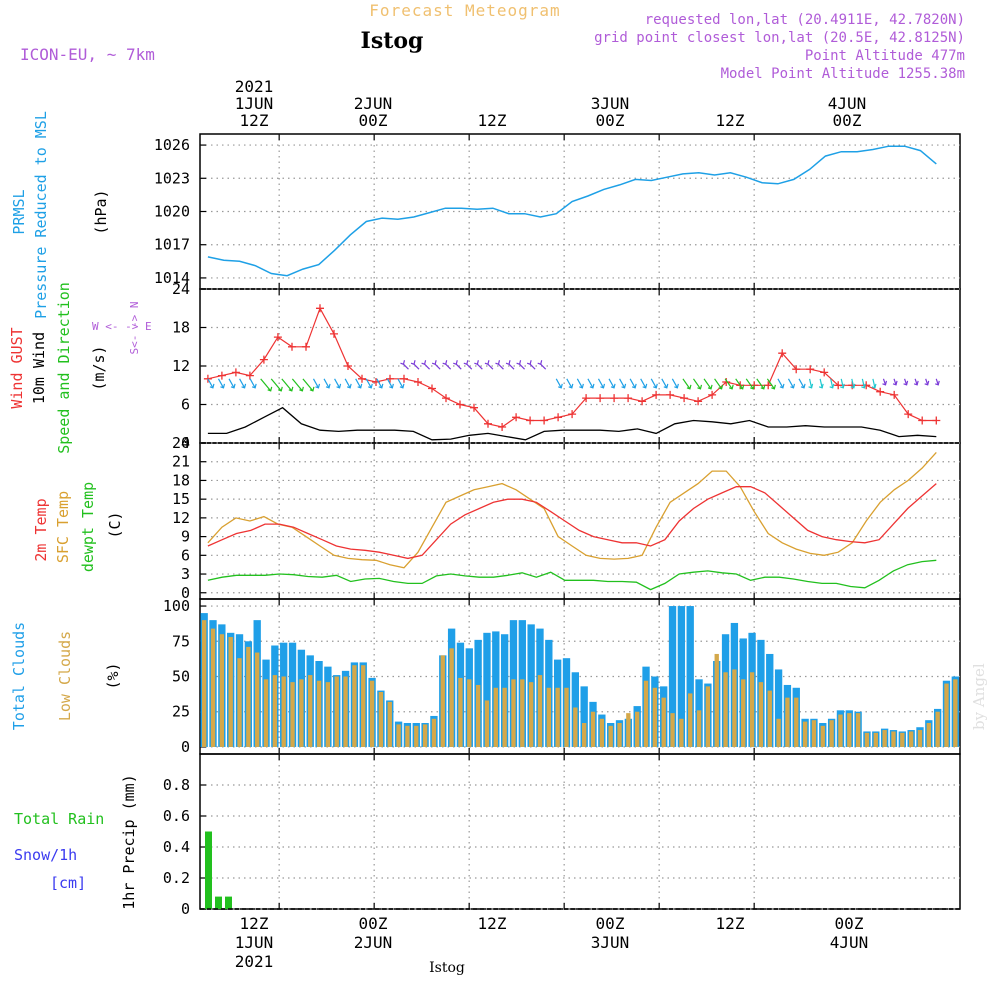  I want to click on temp-panel, so click(580, 521).